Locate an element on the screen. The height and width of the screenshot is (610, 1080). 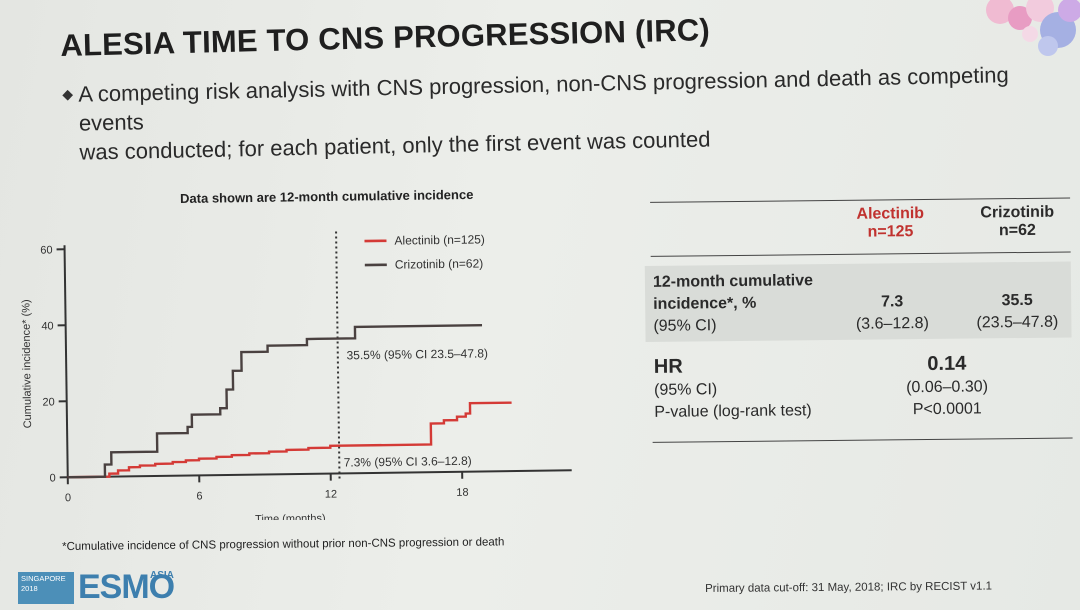
alectinib-incidence-cell: 7.3 (3.6–12.8) is located at coordinates (892, 313).